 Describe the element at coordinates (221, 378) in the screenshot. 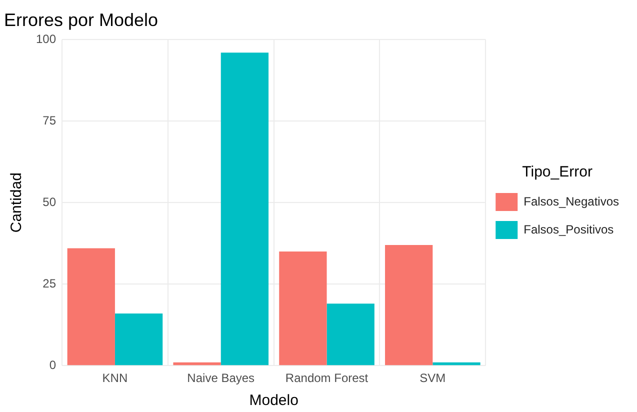

I see `x-tick-label: Naive Bayes` at that location.